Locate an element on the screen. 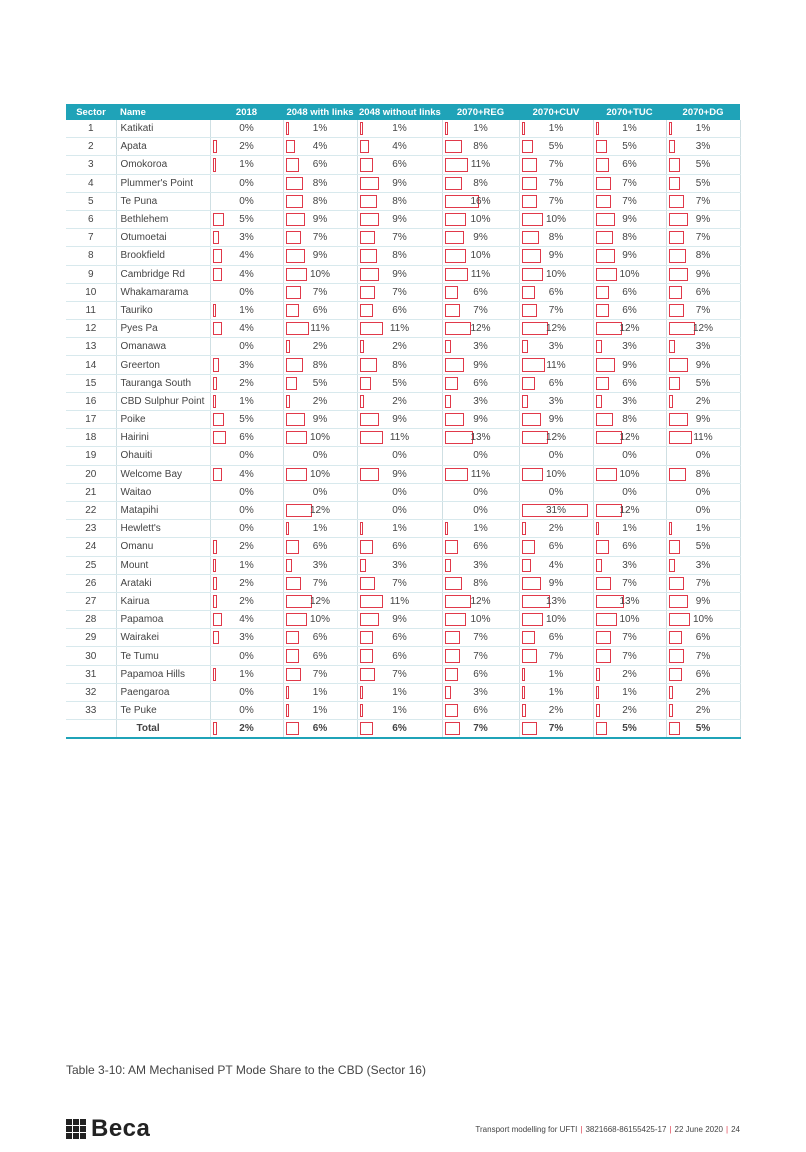 Image resolution: width=806 pixels, height=1152 pixels. cell-text: 13% is located at coordinates (555, 601).